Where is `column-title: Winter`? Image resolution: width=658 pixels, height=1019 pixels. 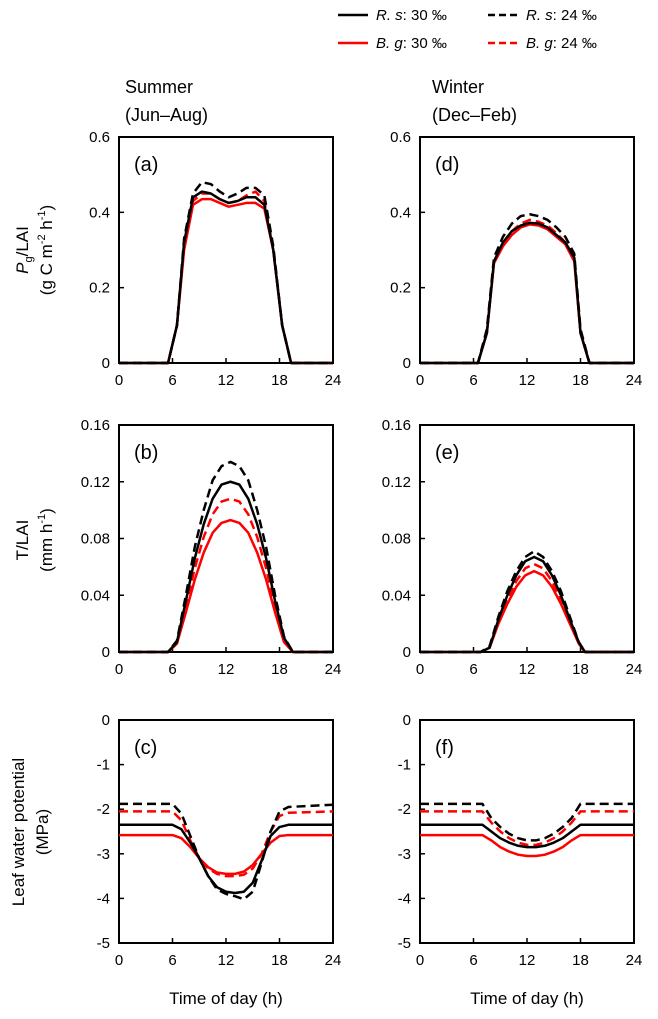 column-title: Winter is located at coordinates (458, 87).